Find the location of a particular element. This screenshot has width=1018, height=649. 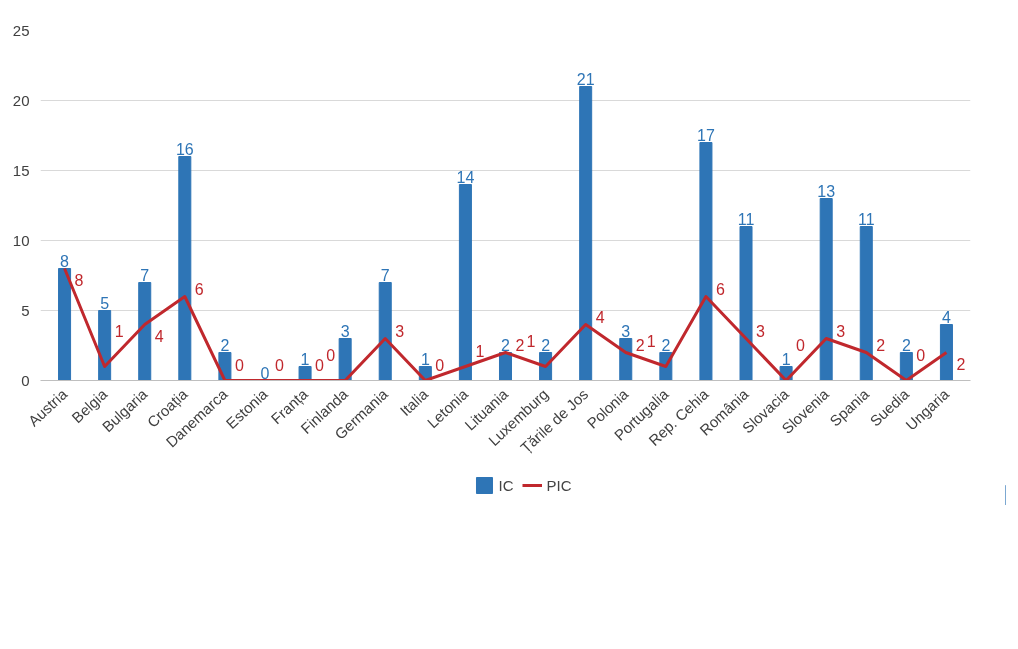

y-tick-label: 5 is located at coordinates (25, 310).